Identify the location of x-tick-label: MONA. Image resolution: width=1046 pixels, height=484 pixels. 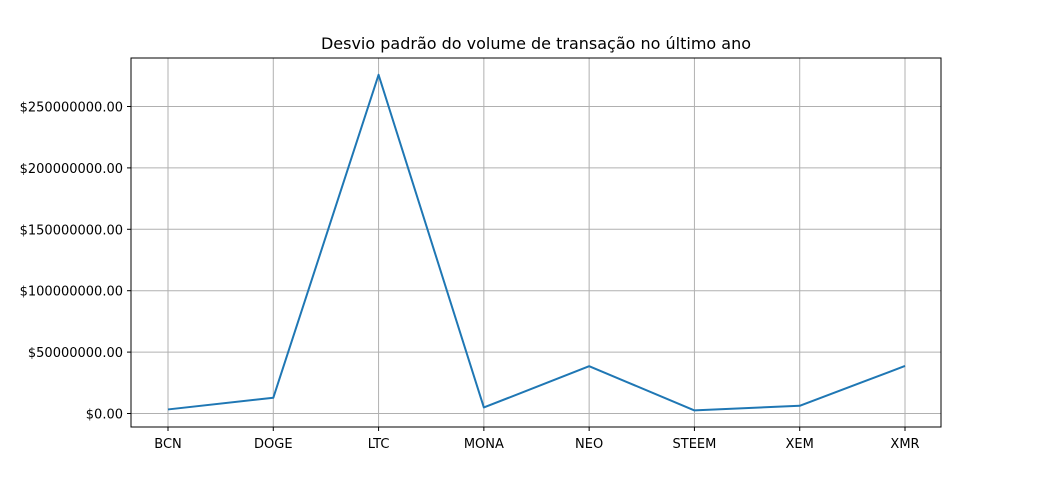
(484, 444).